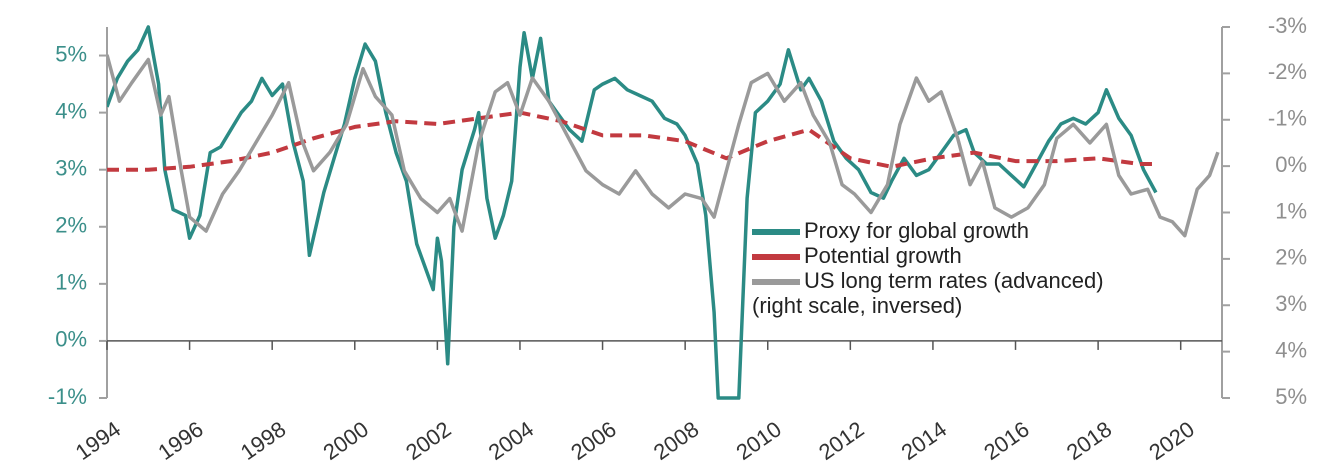 Image resolution: width=1326 pixels, height=472 pixels. Describe the element at coordinates (1291, 164) in the screenshot. I see `y2-tick-label: 0%` at that location.